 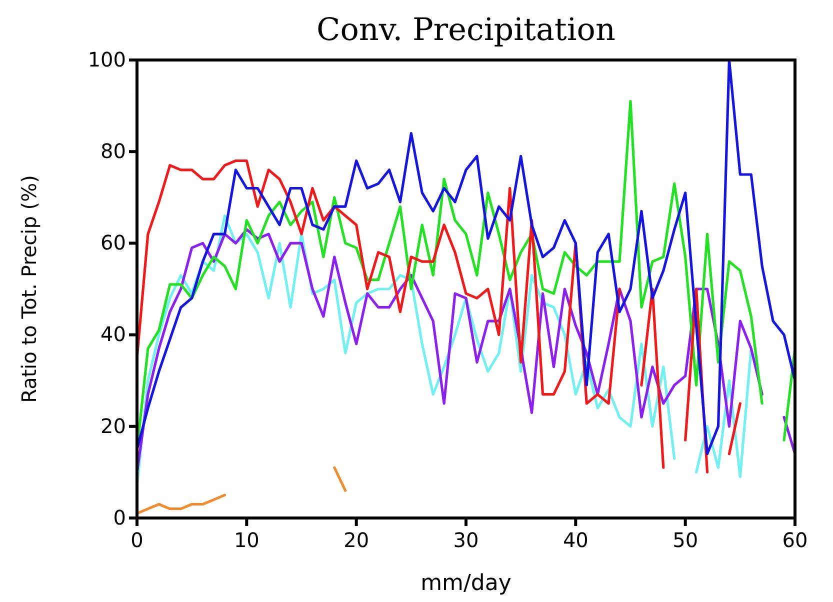 I want to click on x-tick-label: 30, so click(x=466, y=540).